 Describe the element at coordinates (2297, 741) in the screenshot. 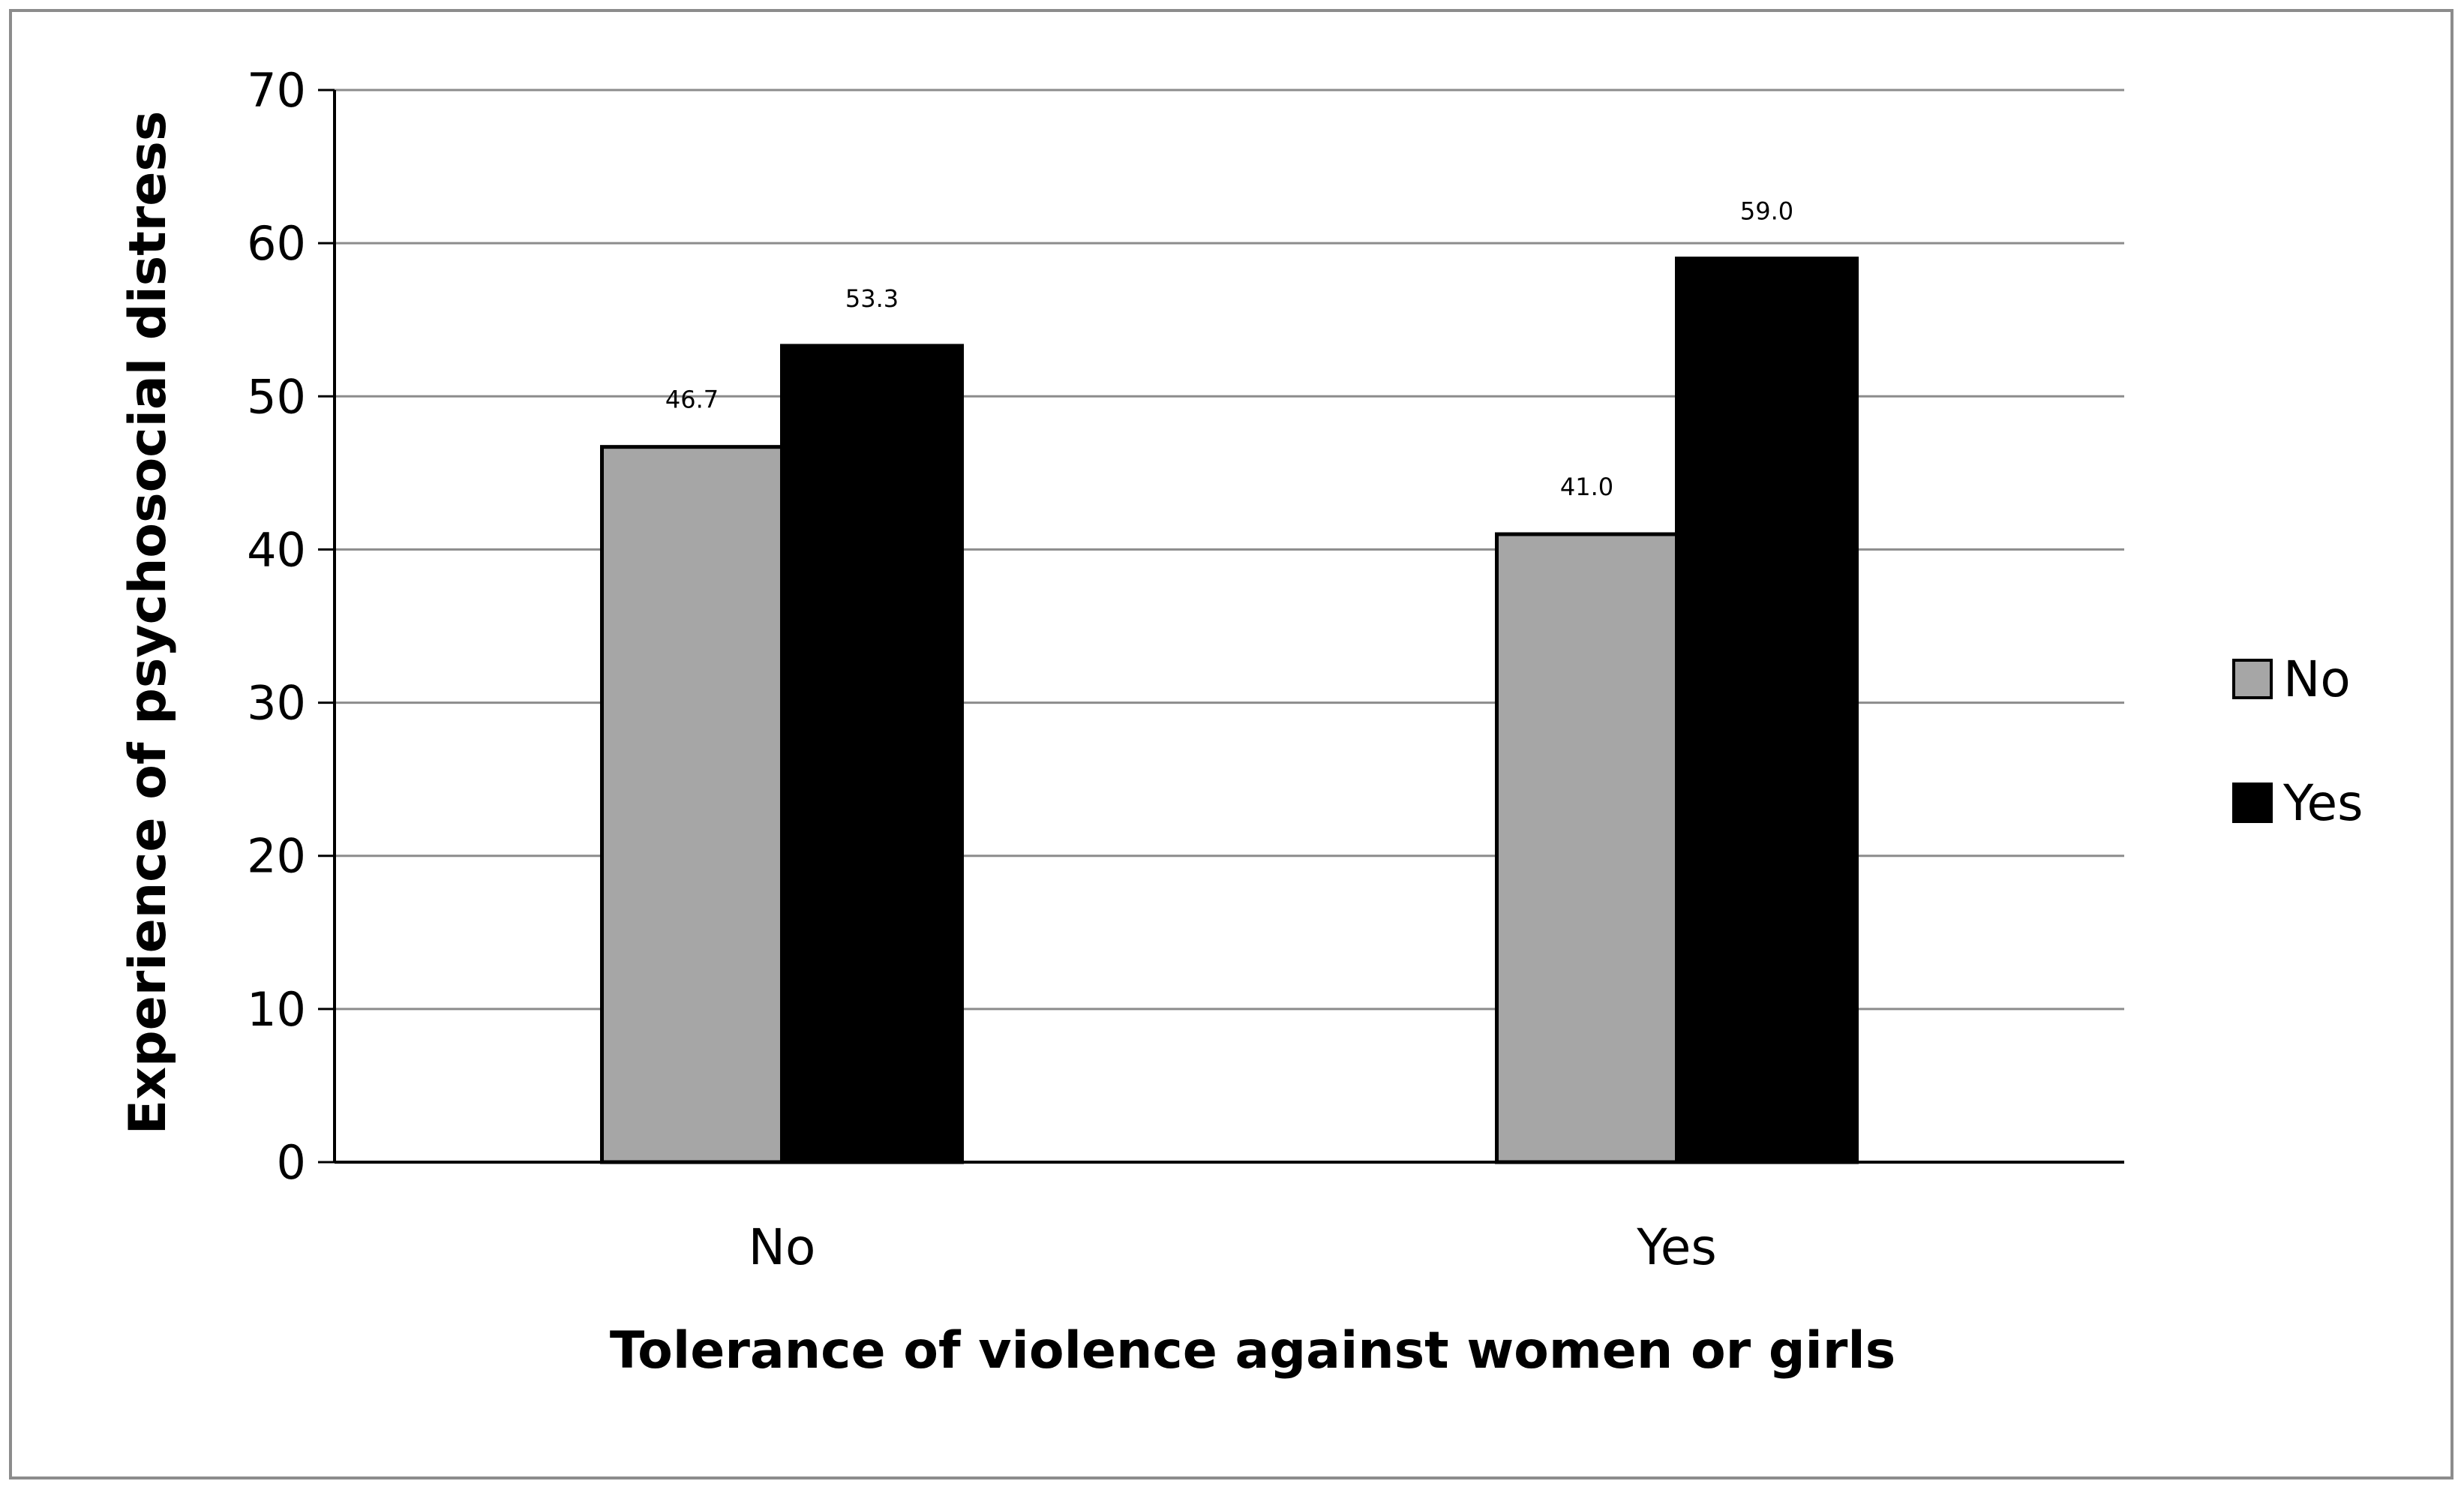

I see `legend: No Yes` at that location.